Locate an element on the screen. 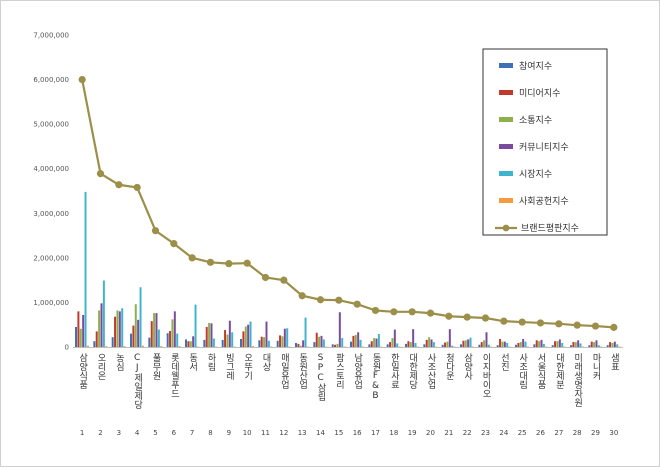 Image resolution: width=660 pixels, height=470 pixels. x-rank-label: 23 is located at coordinates (485, 433).